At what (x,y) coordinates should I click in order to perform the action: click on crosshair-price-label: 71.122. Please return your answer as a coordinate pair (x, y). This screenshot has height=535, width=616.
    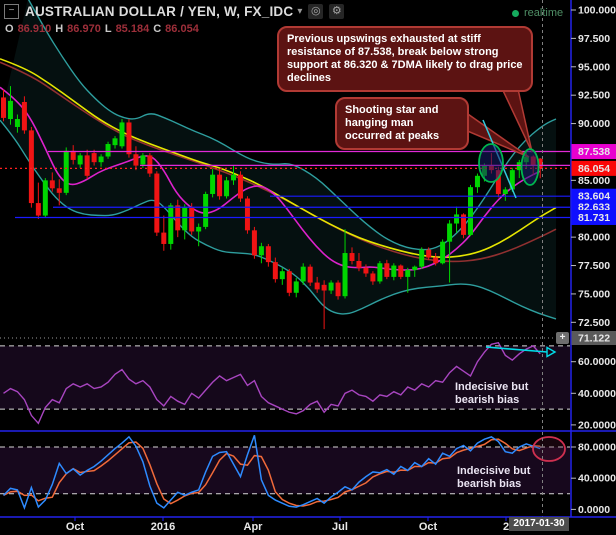
    Looking at the image, I should click on (594, 339).